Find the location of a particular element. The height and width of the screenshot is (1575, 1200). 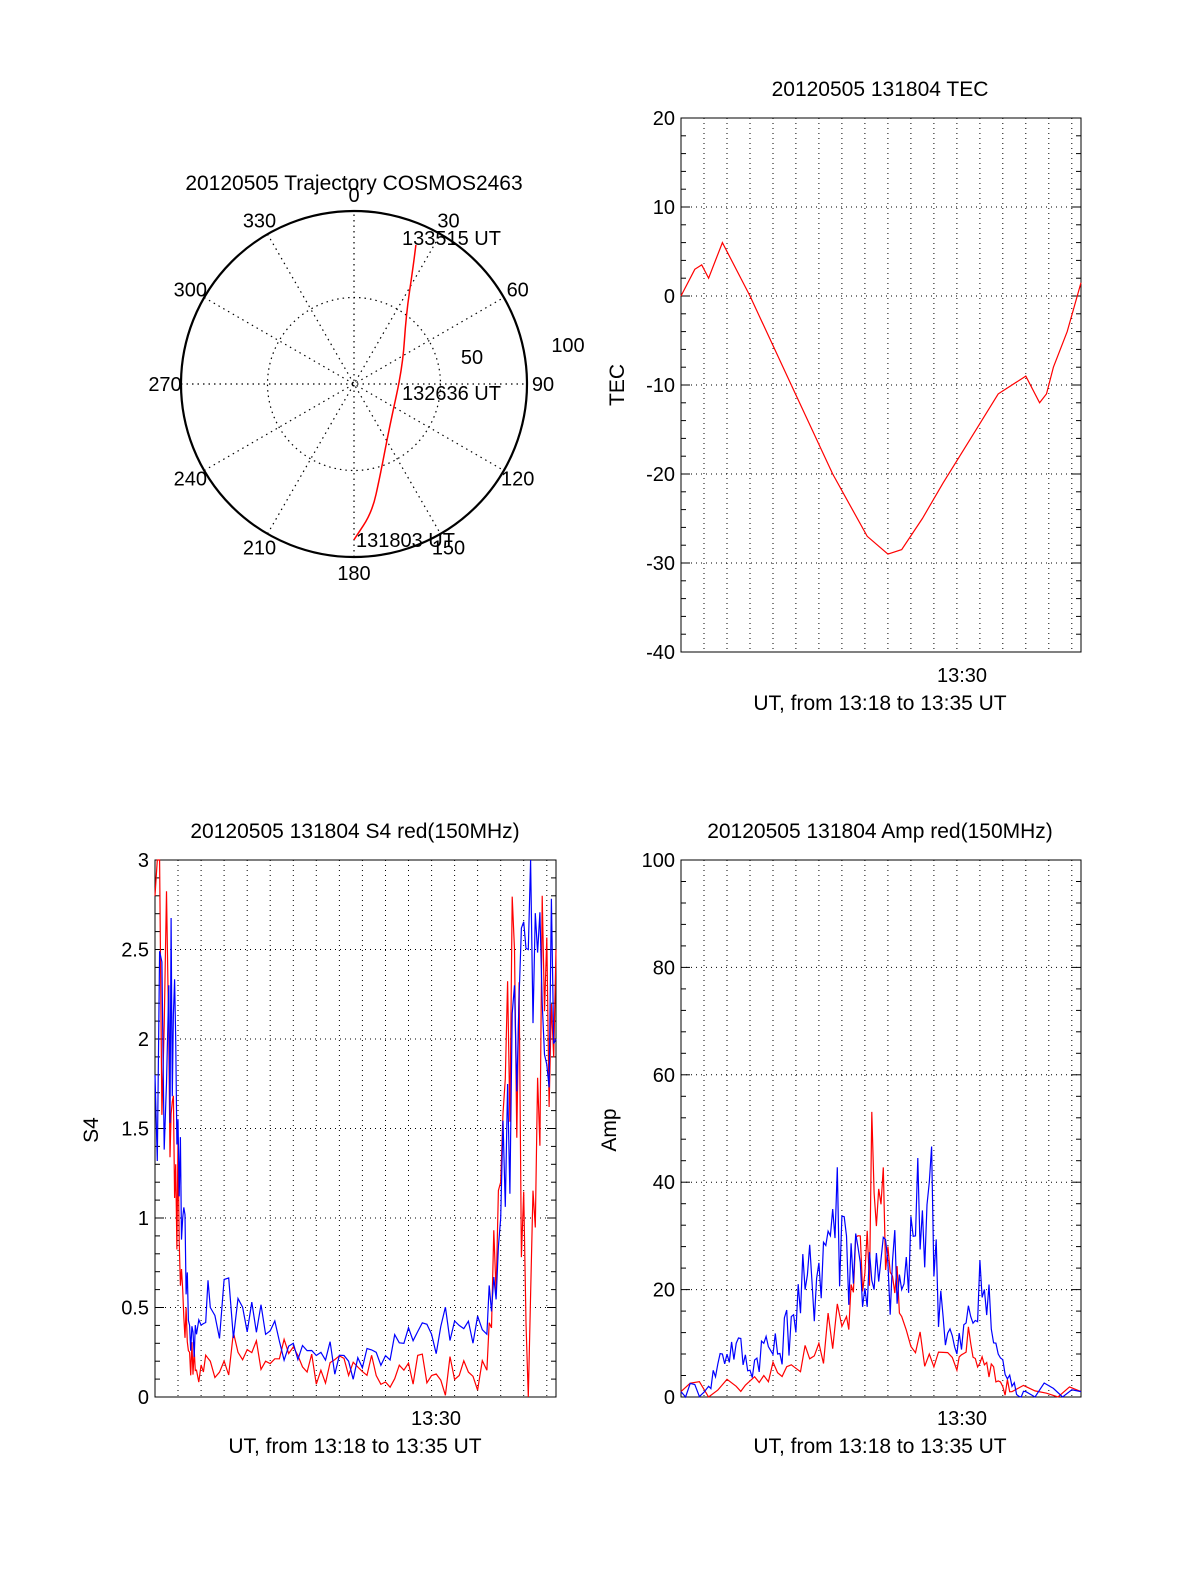

y-tick-label: -10 is located at coordinates (660, 386).